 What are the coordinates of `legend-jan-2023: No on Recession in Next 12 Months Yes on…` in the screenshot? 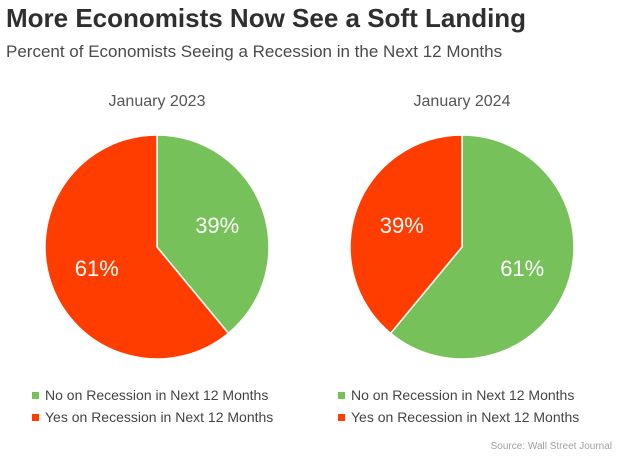 It's located at (152, 406).